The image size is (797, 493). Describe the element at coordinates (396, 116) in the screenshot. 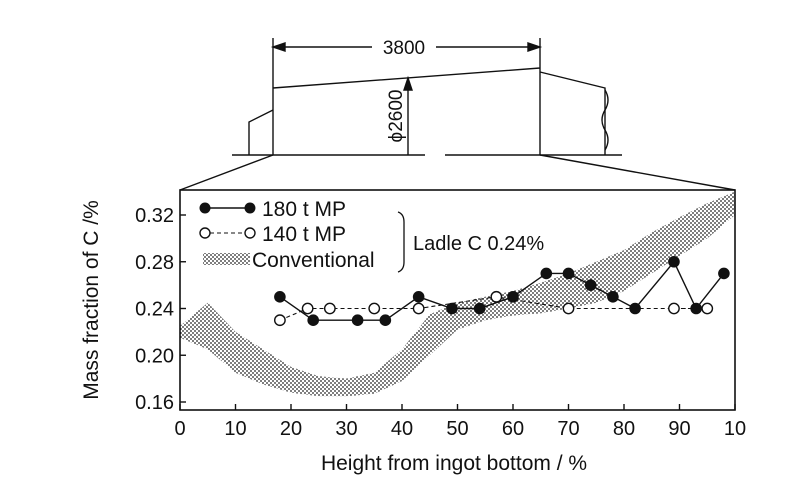

I see `ingot-diameter-label: ϕ2600` at that location.